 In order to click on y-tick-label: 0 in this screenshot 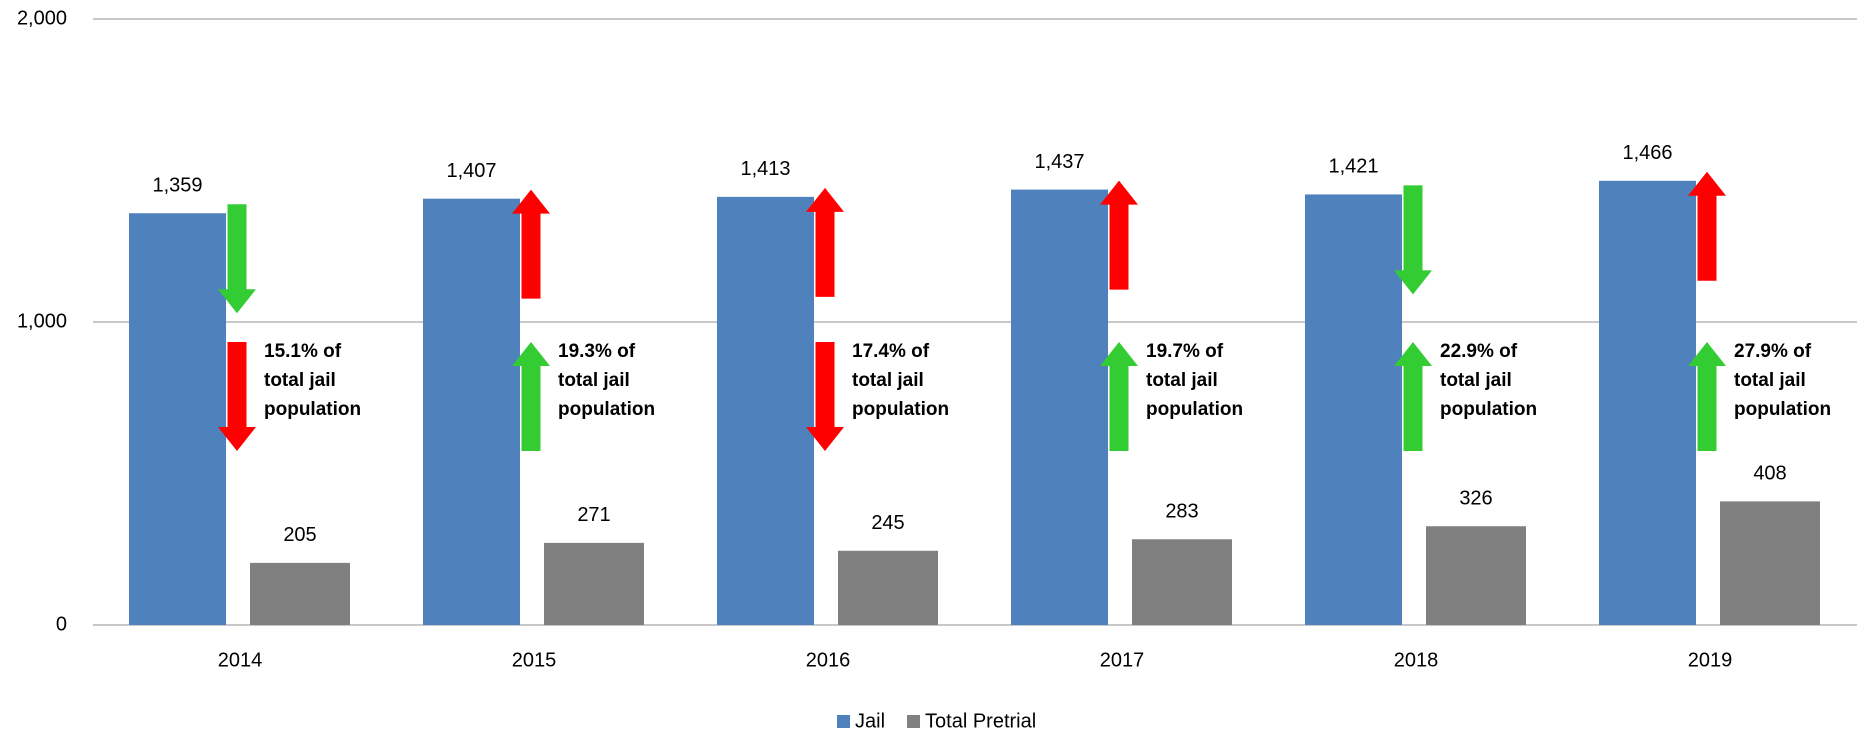, I will do `click(61, 624)`.